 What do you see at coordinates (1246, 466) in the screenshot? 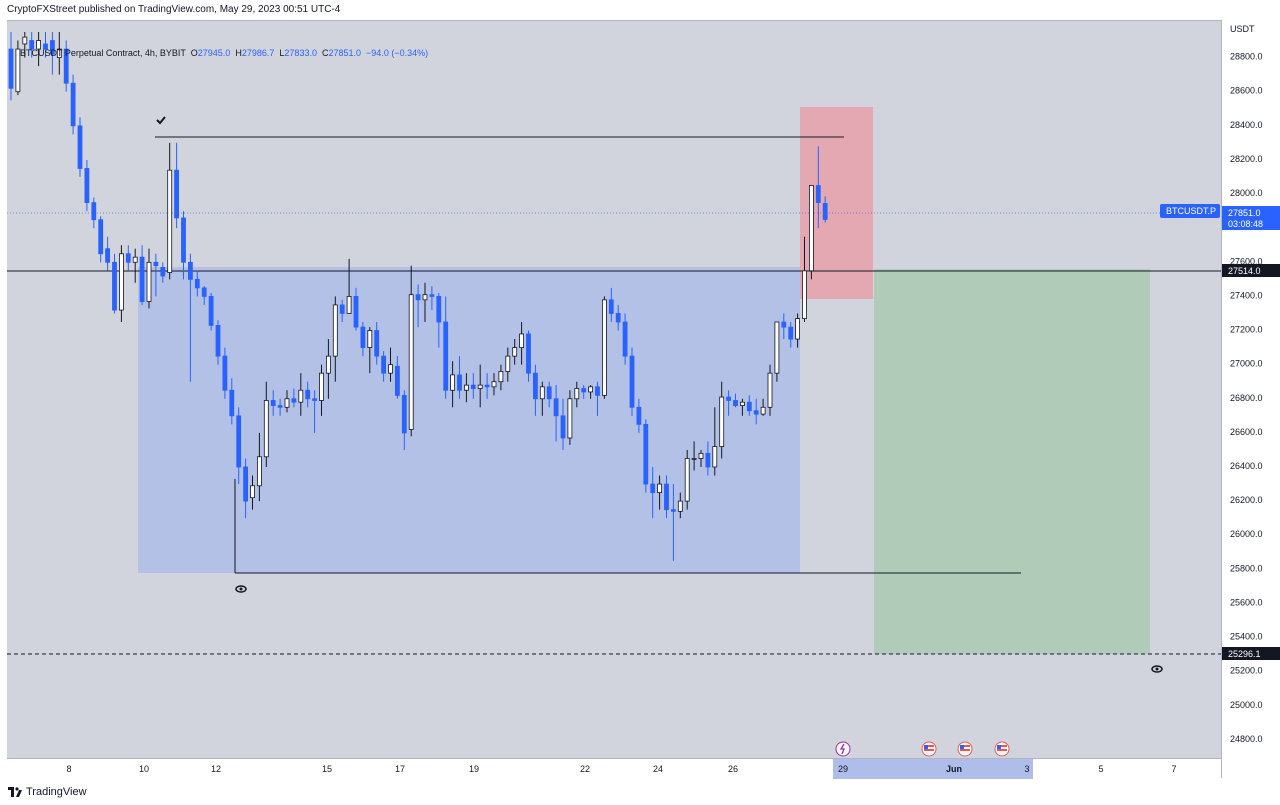
I see `price-tick-label: 26400.0` at bounding box center [1246, 466].